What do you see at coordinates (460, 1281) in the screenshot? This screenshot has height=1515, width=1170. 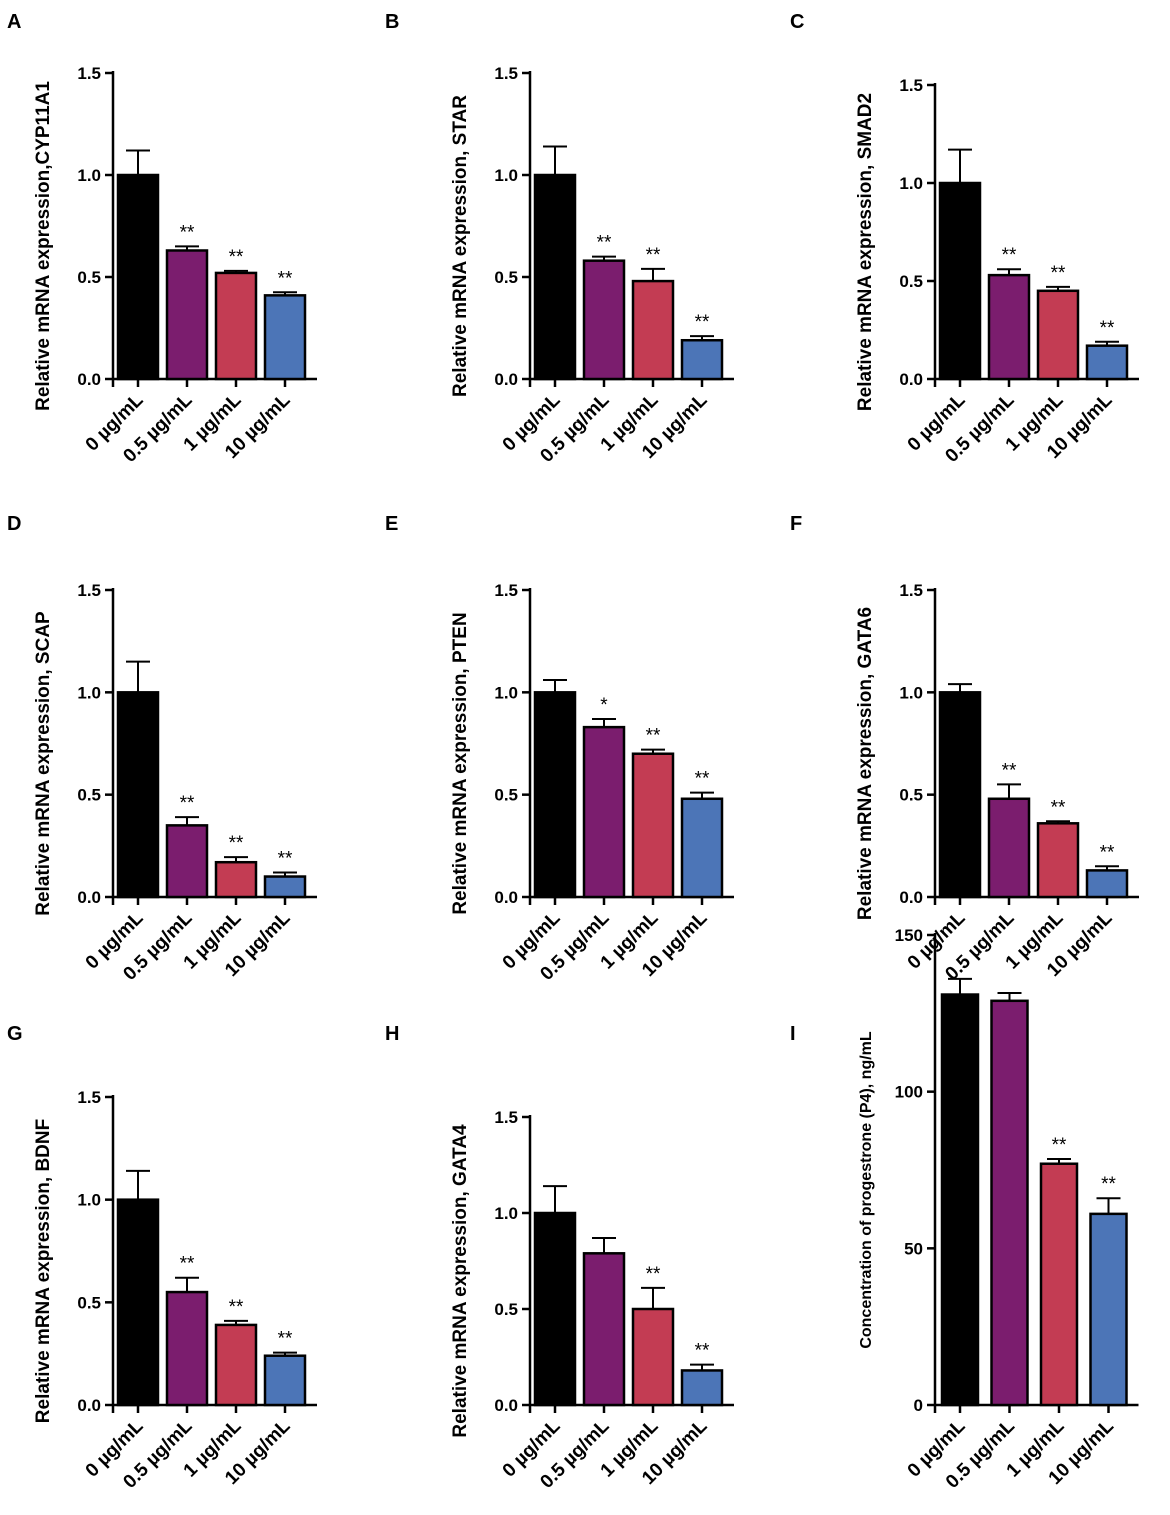 I see `y-axis-label: Relative mRNA expression, GATA4` at bounding box center [460, 1281].